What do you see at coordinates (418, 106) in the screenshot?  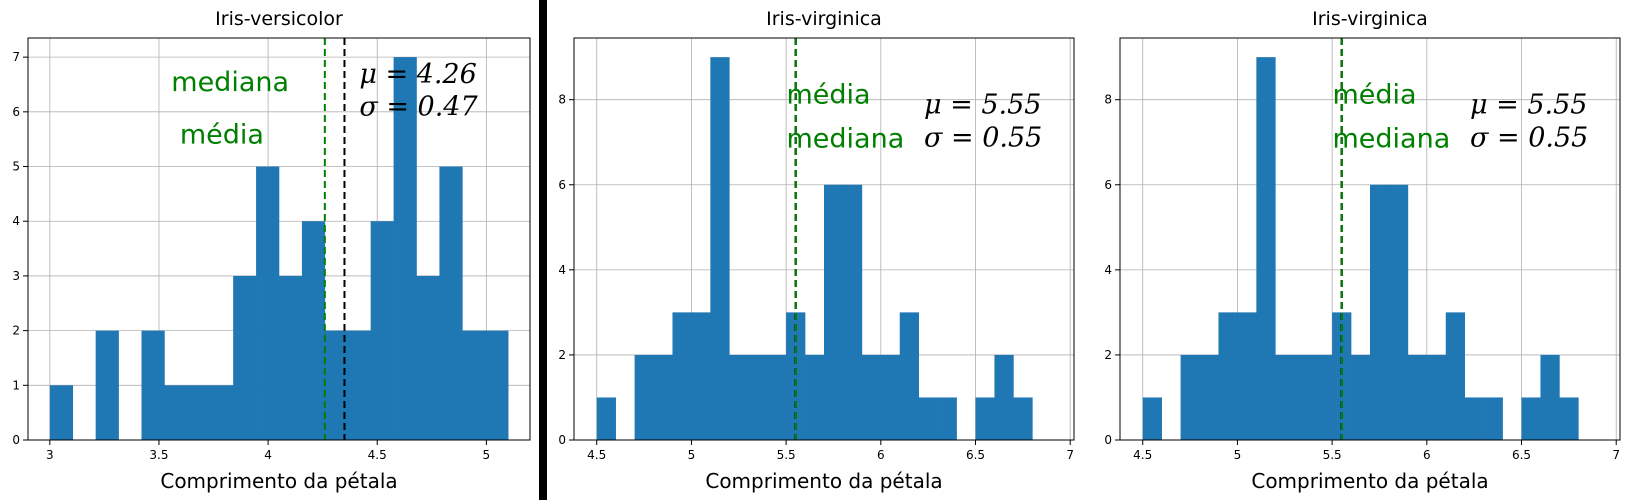 I see `sigma-stat-label: σ = 0.47` at bounding box center [418, 106].